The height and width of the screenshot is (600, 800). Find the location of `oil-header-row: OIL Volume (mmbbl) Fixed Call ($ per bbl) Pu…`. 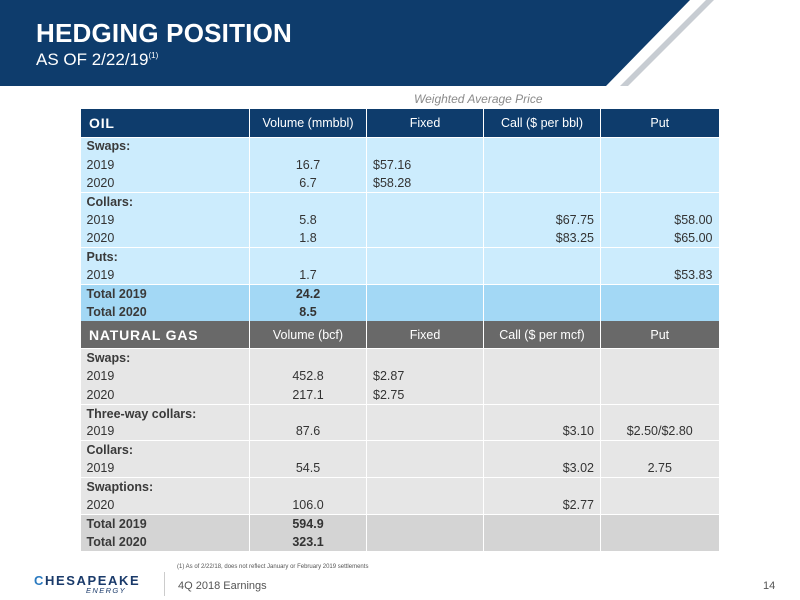

oil-header-row: OIL Volume (mmbbl) Fixed Call ($ per bbl) Pu… is located at coordinates (399, 123).